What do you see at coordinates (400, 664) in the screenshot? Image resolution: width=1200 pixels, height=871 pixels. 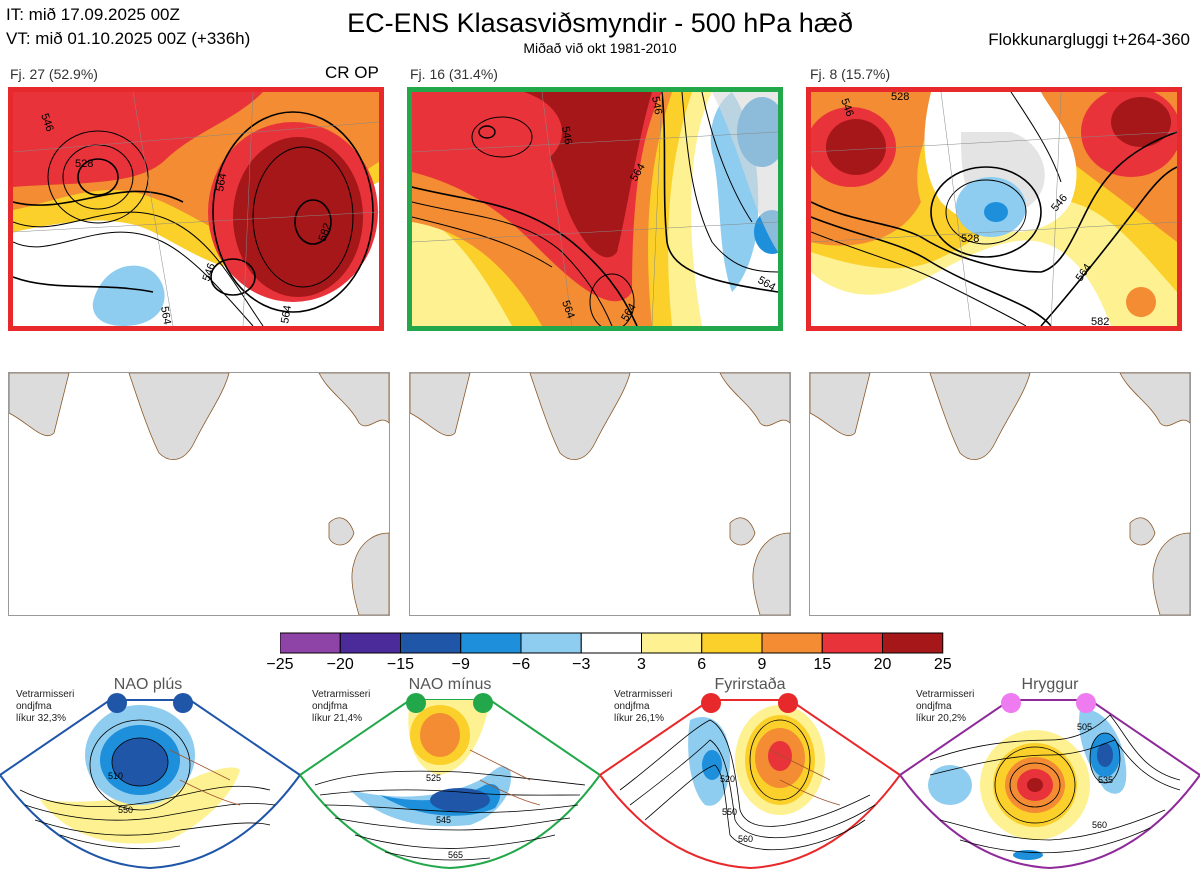 I see `colorbar-tick-label: −15` at bounding box center [400, 664].